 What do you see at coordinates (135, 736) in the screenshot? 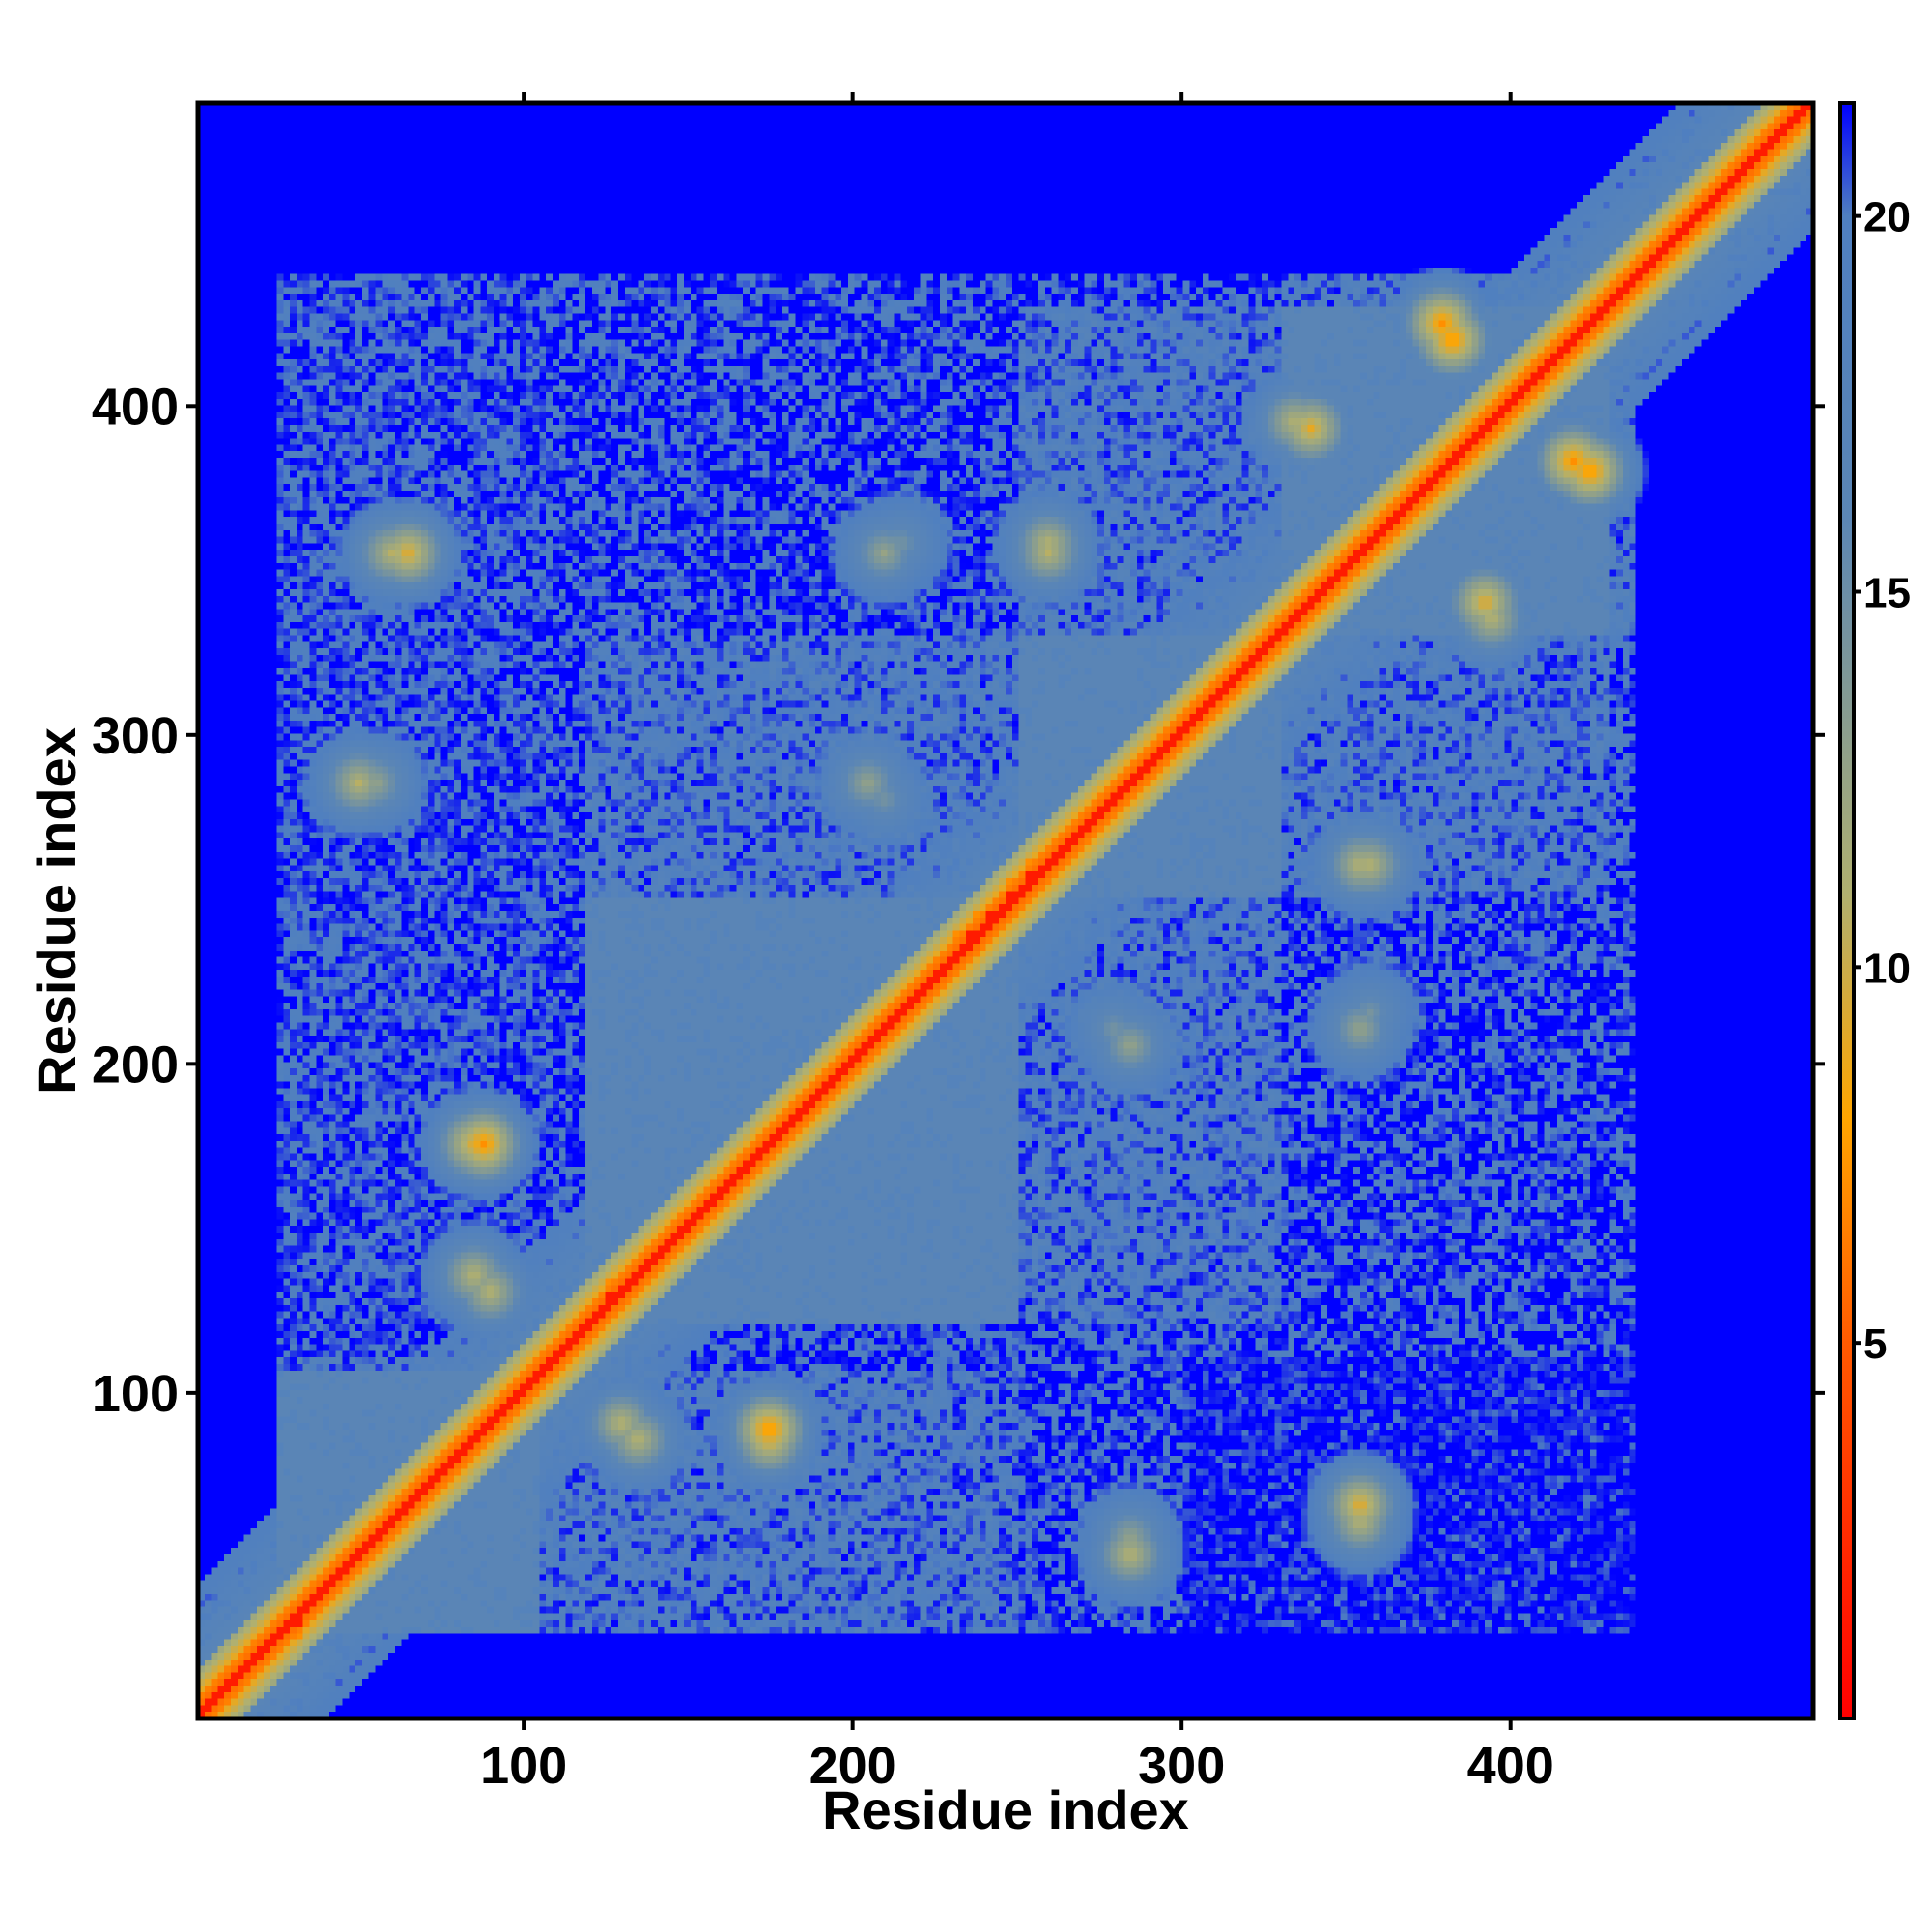
I see `y-tick-label: 300` at bounding box center [135, 736].